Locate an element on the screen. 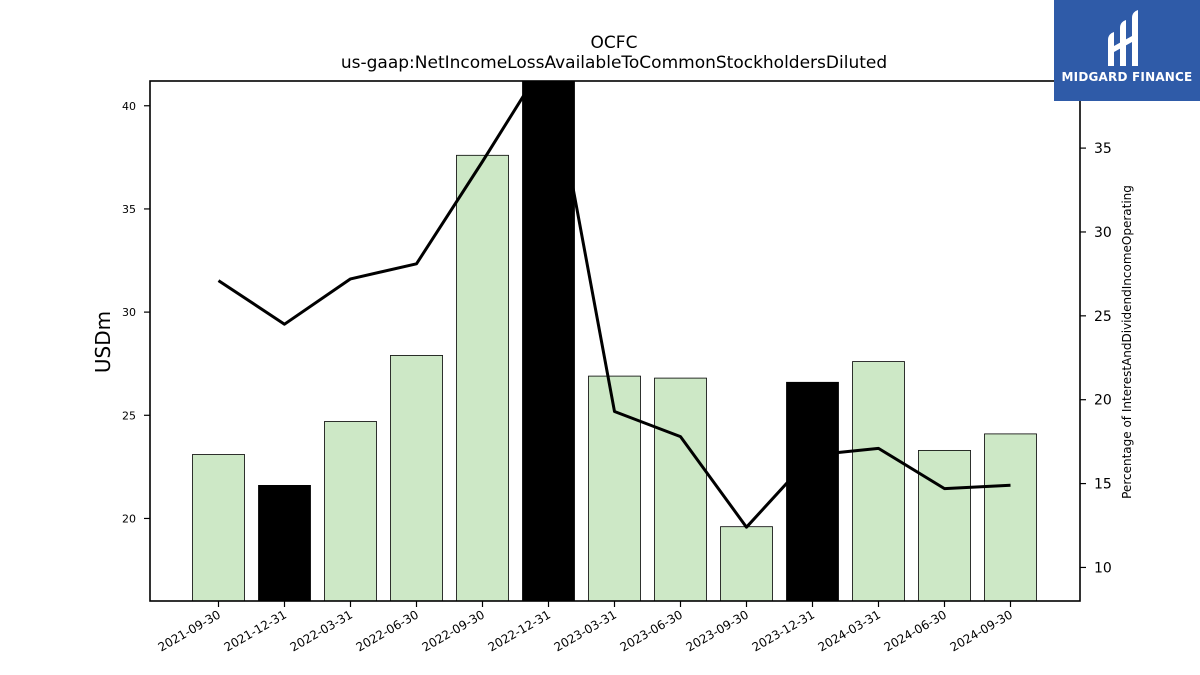 The height and width of the screenshot is (675, 1200). chart-title: OCFC is located at coordinates (614, 43).